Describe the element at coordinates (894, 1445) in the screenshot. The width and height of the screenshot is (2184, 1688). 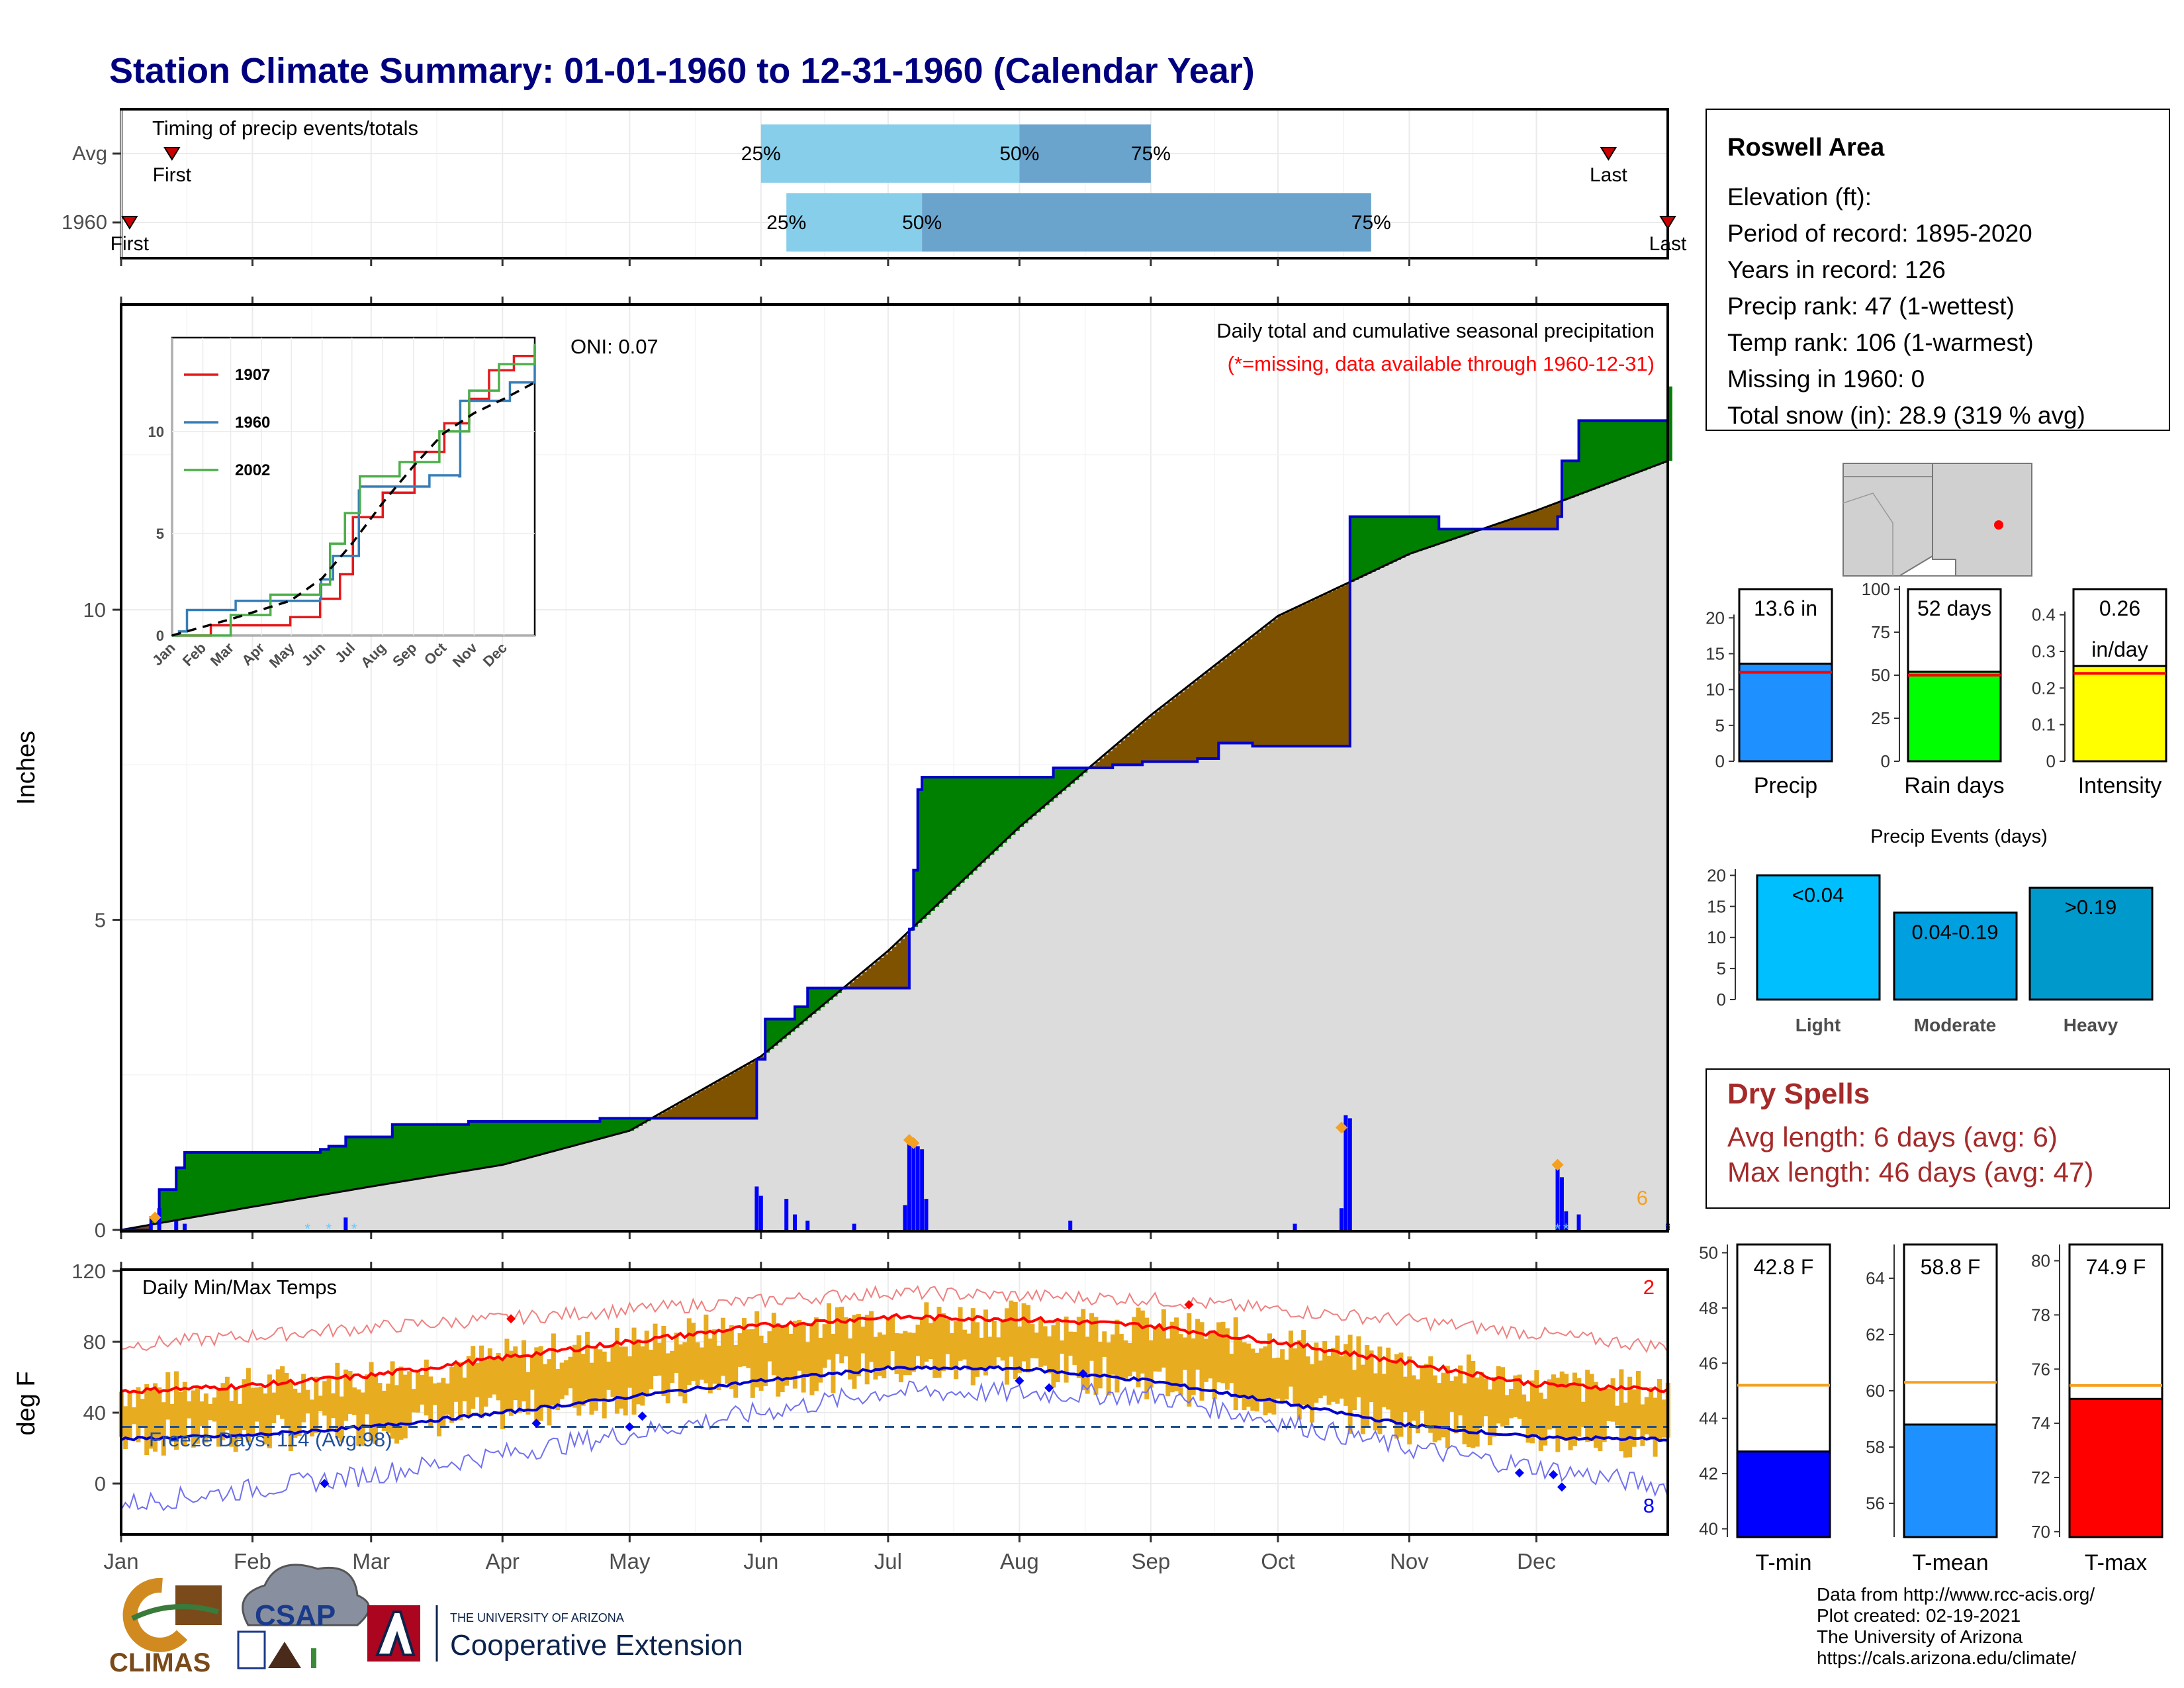
I see `record-min-line` at that location.